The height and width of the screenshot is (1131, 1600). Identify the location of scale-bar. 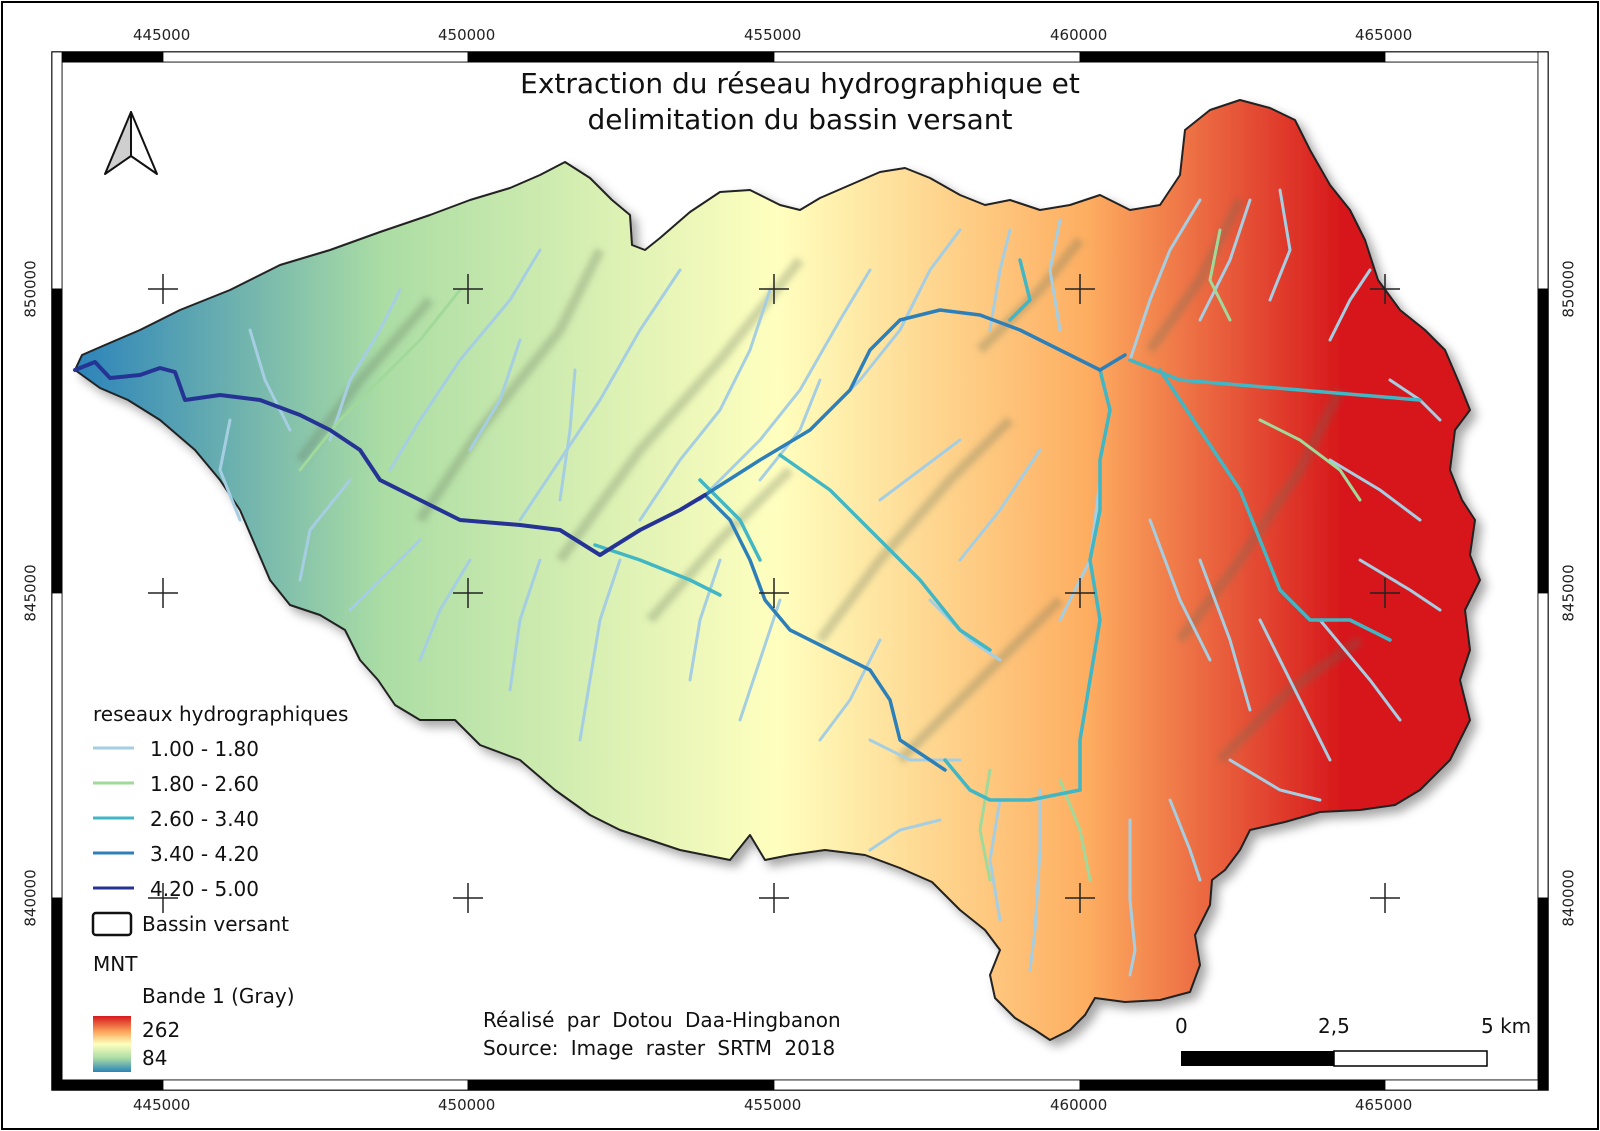
(1334, 1058).